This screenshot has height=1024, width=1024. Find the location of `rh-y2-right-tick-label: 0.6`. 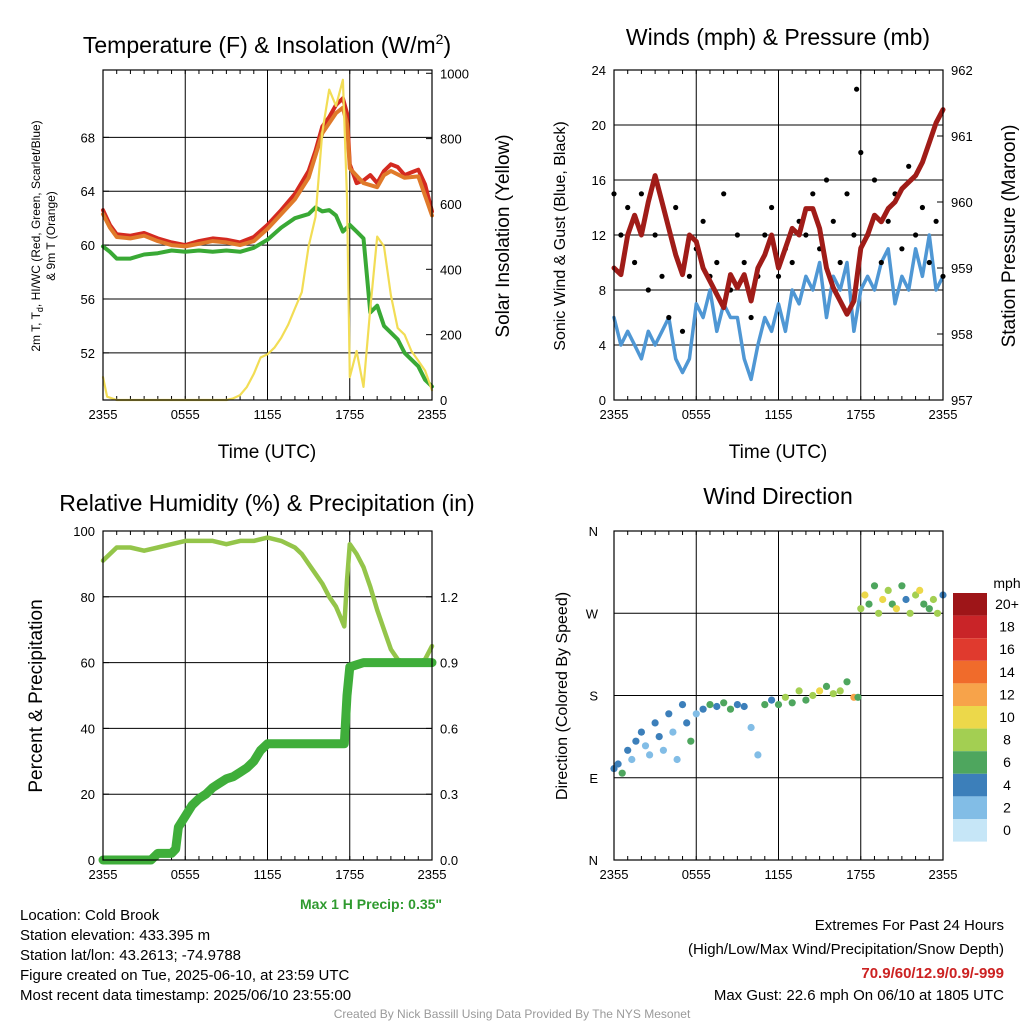

rh-y2-right-tick-label: 0.6 is located at coordinates (449, 728).